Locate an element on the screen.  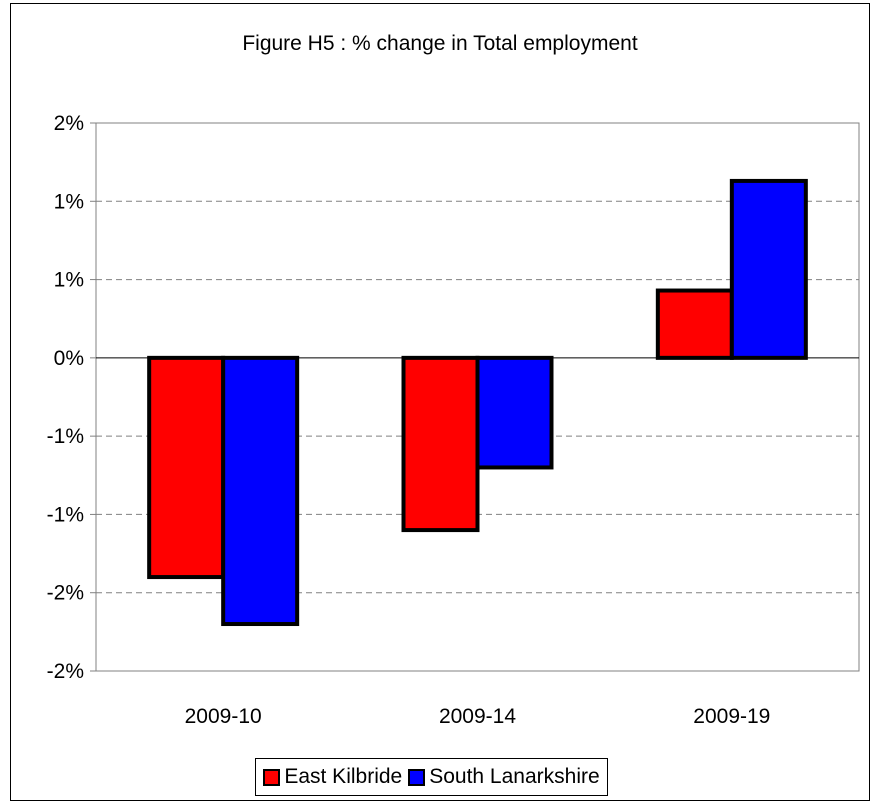
y-axis-tick-label: 2% is located at coordinates (69, 123).